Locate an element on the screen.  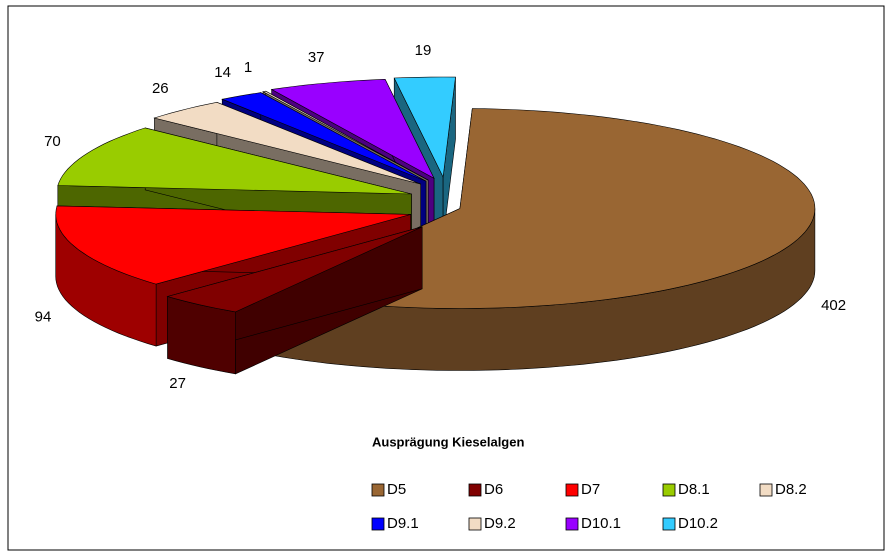
legend-label: D8.2 is located at coordinates (791, 489).